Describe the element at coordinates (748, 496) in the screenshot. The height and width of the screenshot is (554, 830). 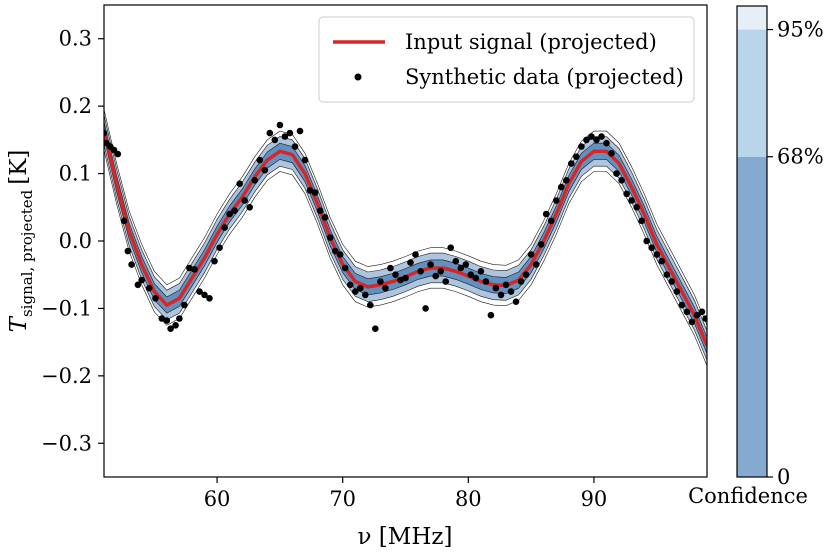
I see `colorbar-label: Confidence` at that location.